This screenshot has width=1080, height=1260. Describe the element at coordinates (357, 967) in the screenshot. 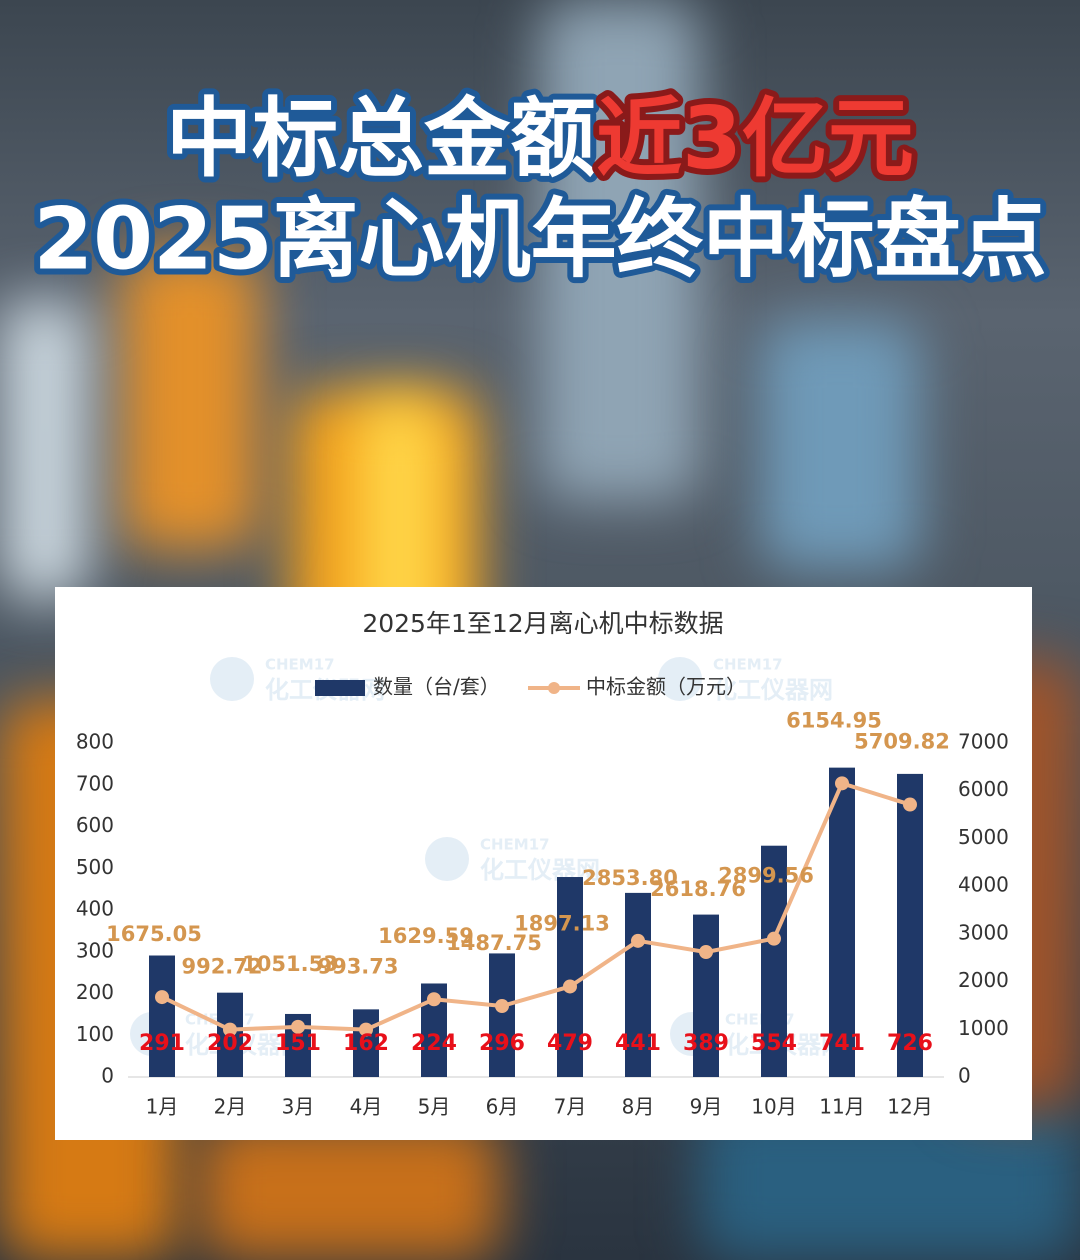

I see `line-value-label: 993.73` at that location.